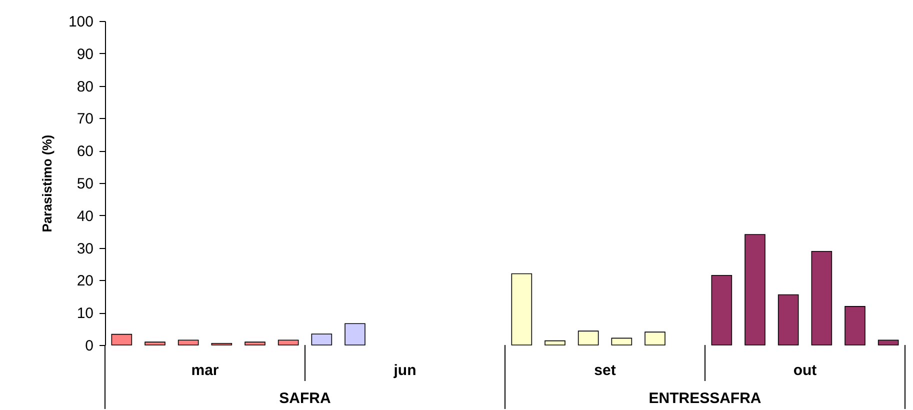 The height and width of the screenshot is (410, 913). Describe the element at coordinates (81, 22) in the screenshot. I see `y-tick-label: 100` at that location.